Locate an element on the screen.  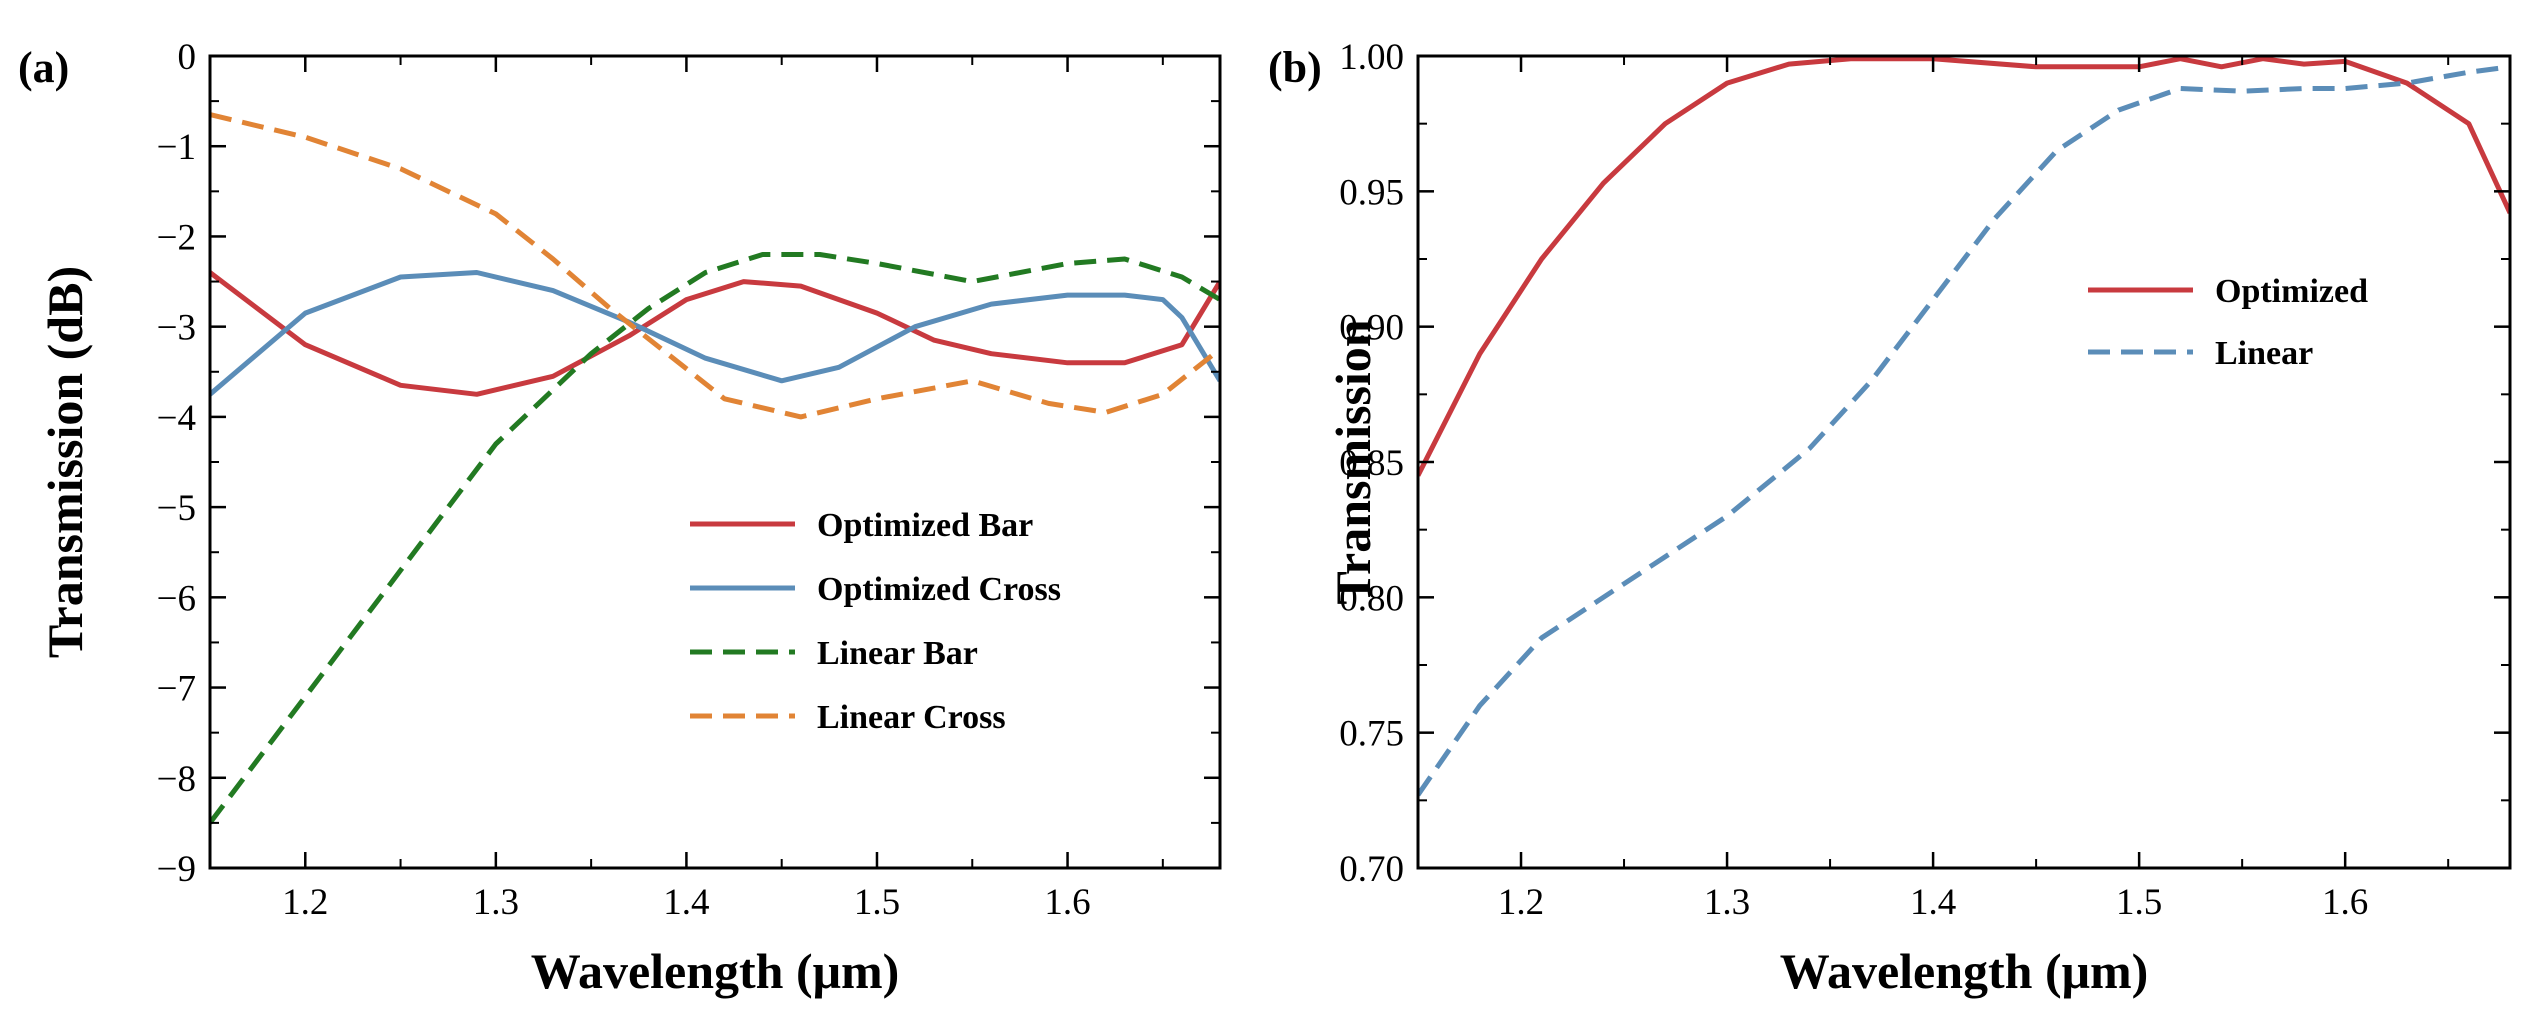
y-tick-label: −4 is located at coordinates (176, 418).